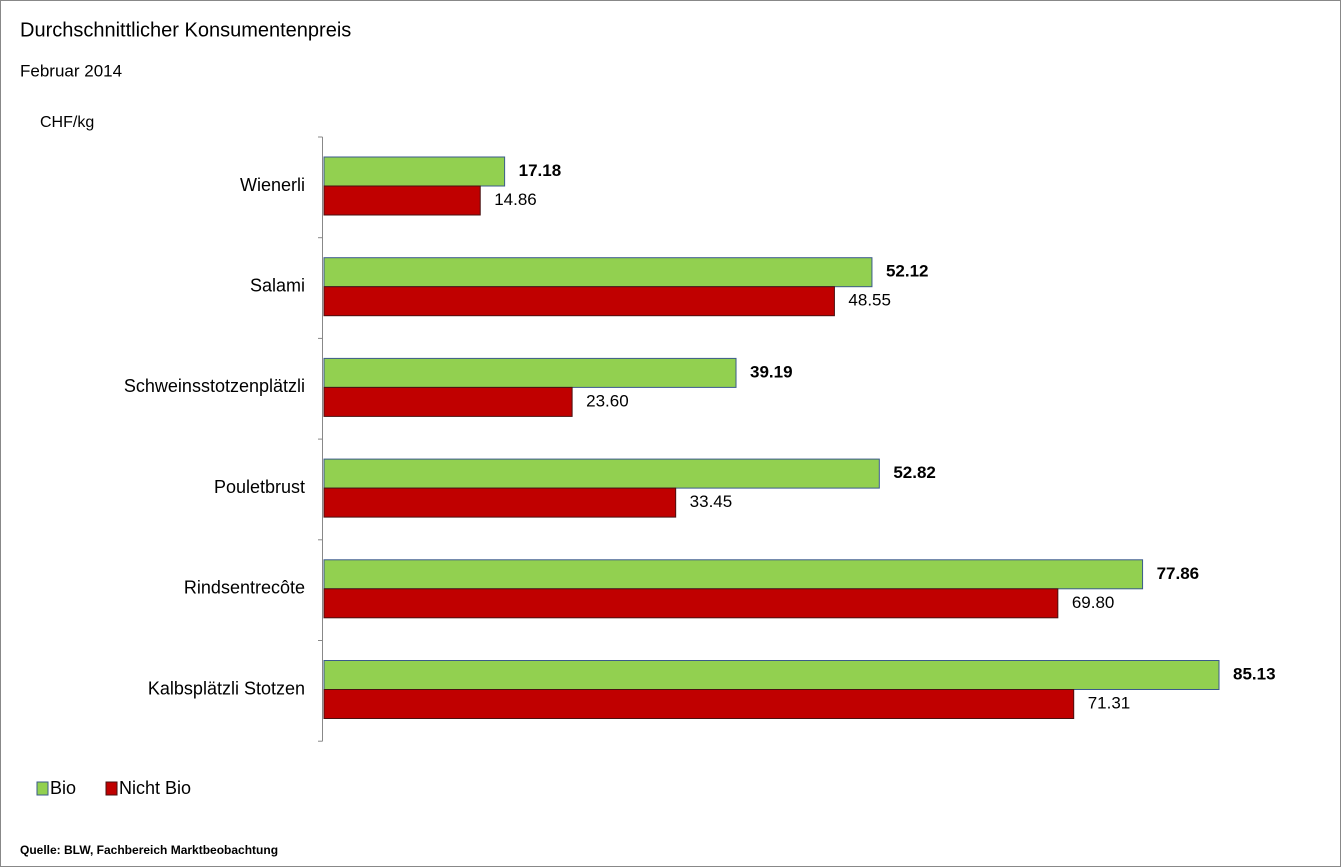 This screenshot has width=1341, height=867. What do you see at coordinates (1254, 673) in the screenshot?
I see `value-label: 85.13` at bounding box center [1254, 673].